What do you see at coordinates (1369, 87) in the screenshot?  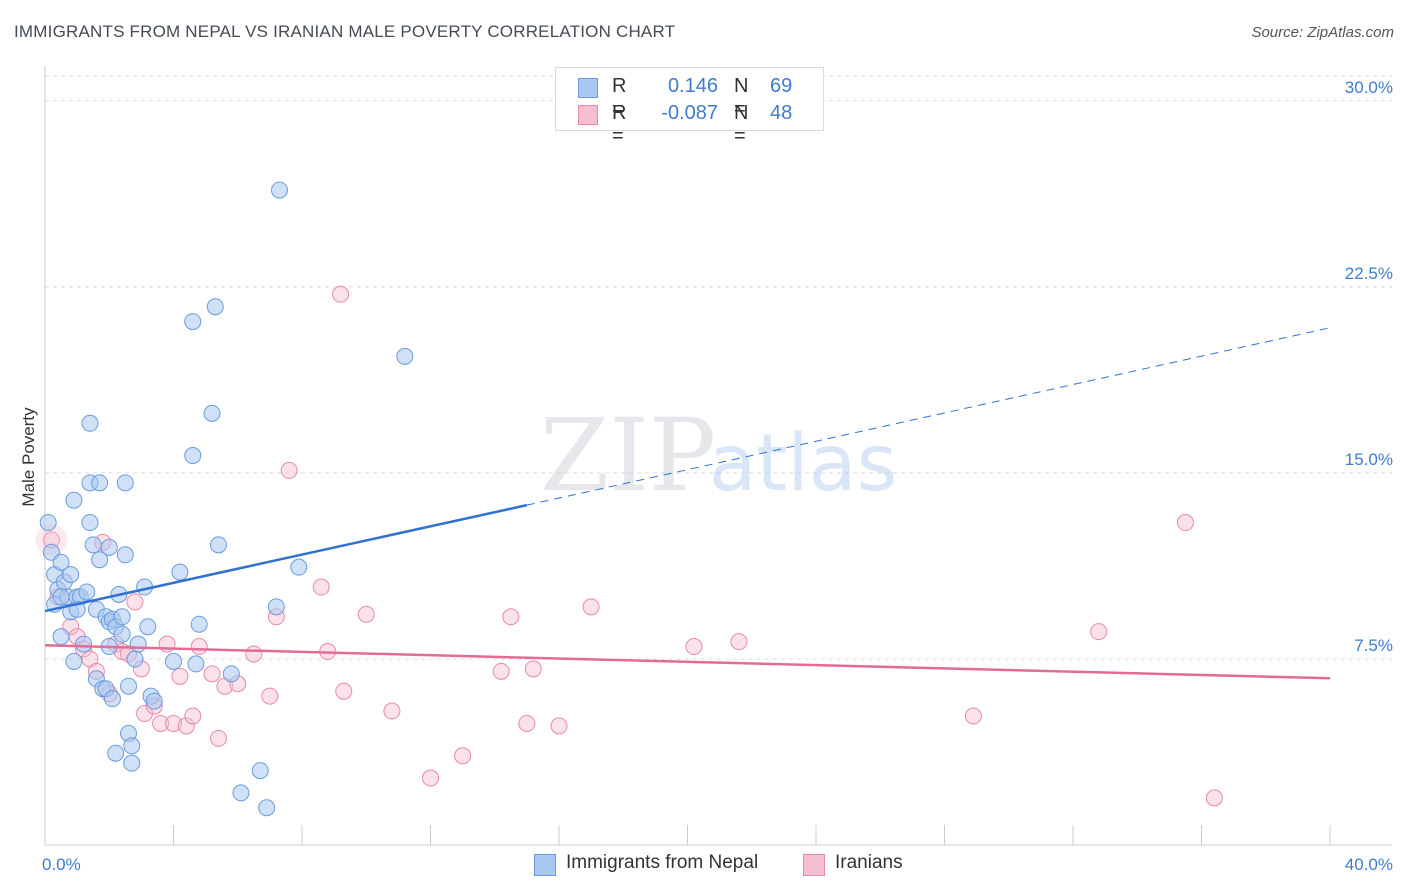 I see `y-tick-label: 30.0%` at bounding box center [1369, 87].